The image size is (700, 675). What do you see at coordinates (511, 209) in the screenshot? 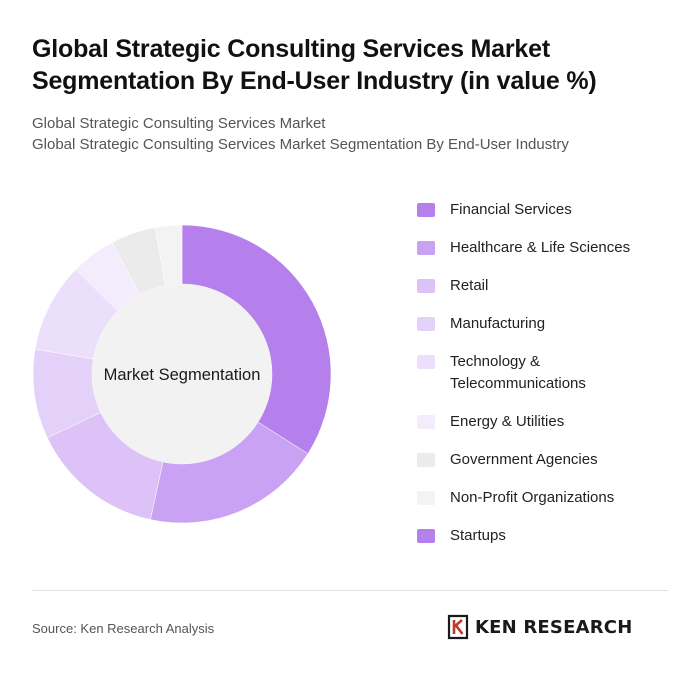
I see `legend-label: Financial Services` at bounding box center [511, 209].